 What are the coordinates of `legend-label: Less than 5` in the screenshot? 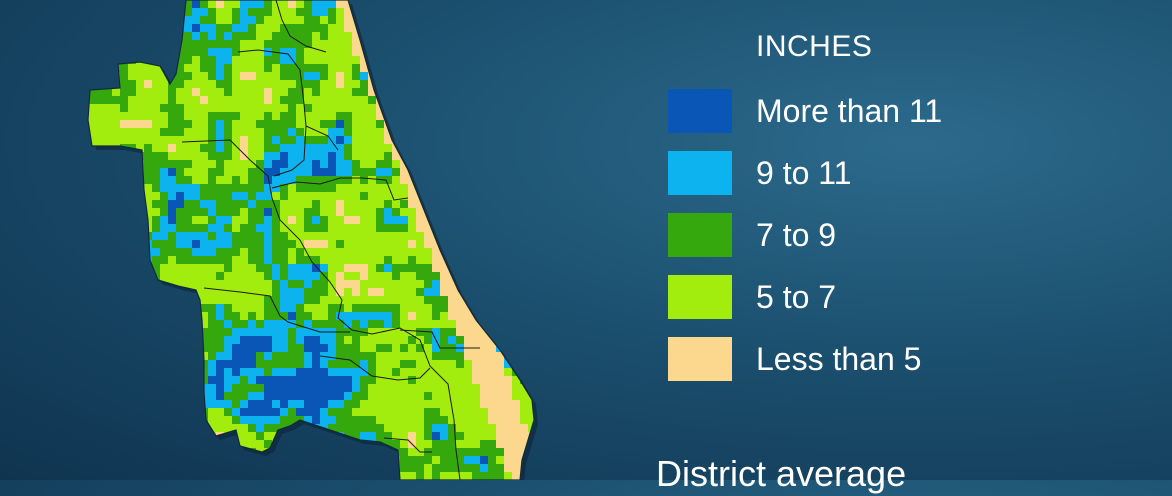 It's located at (839, 359).